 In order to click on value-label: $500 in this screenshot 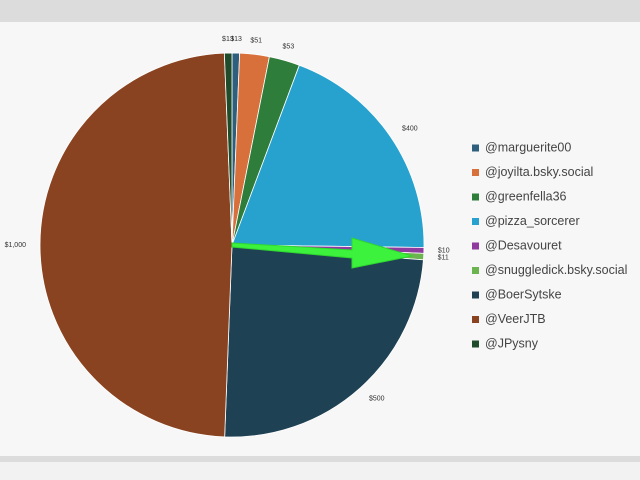, I will do `click(377, 399)`.